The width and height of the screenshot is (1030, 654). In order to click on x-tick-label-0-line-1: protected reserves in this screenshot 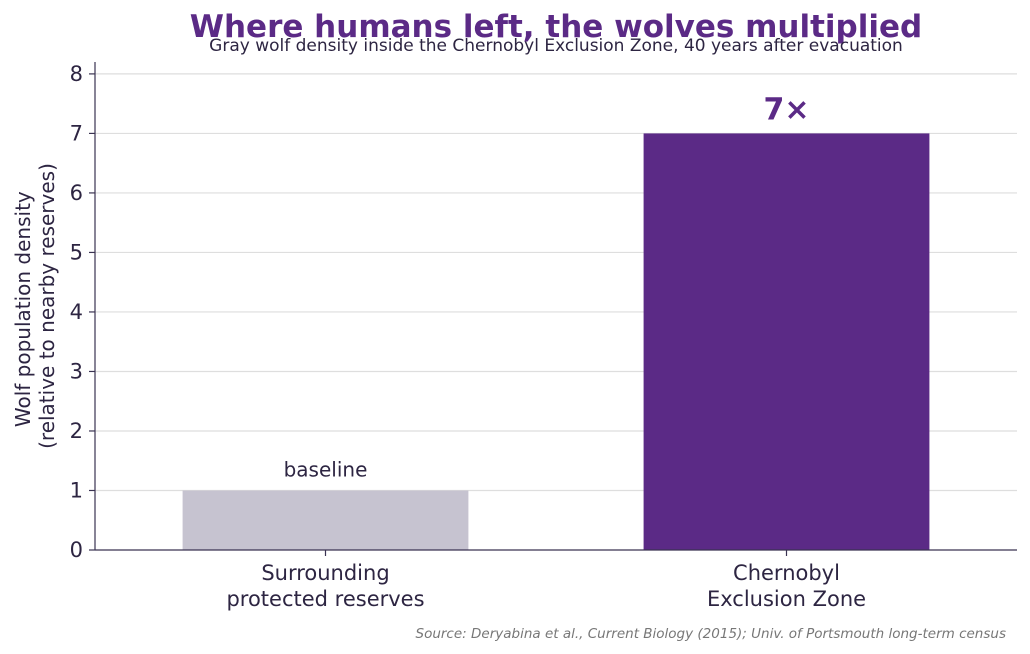, I will do `click(325, 599)`.